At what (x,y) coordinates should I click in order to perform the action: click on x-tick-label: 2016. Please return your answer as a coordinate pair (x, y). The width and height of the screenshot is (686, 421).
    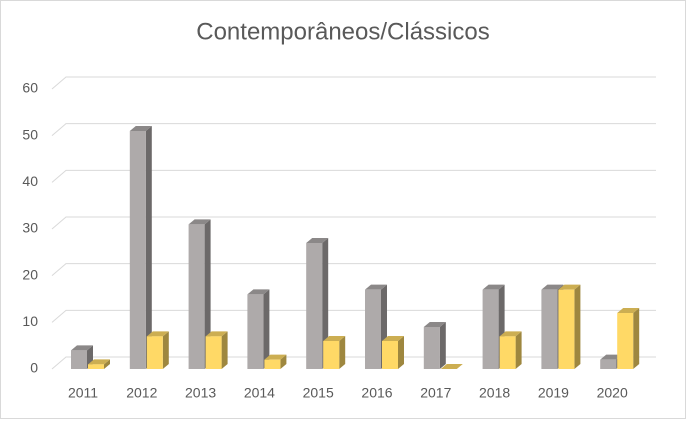
    Looking at the image, I should click on (376, 393).